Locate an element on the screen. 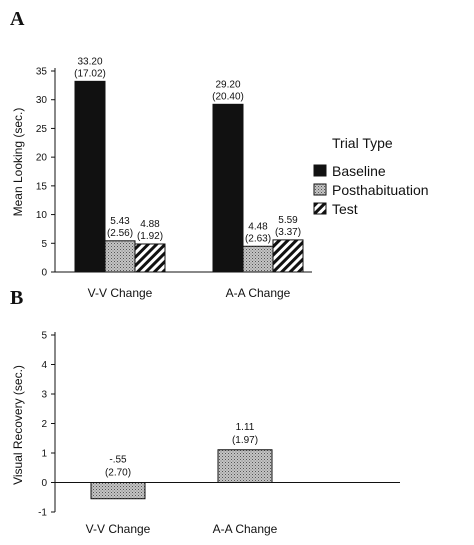  chart-a-sd-label: (1.92) is located at coordinates (150, 236).